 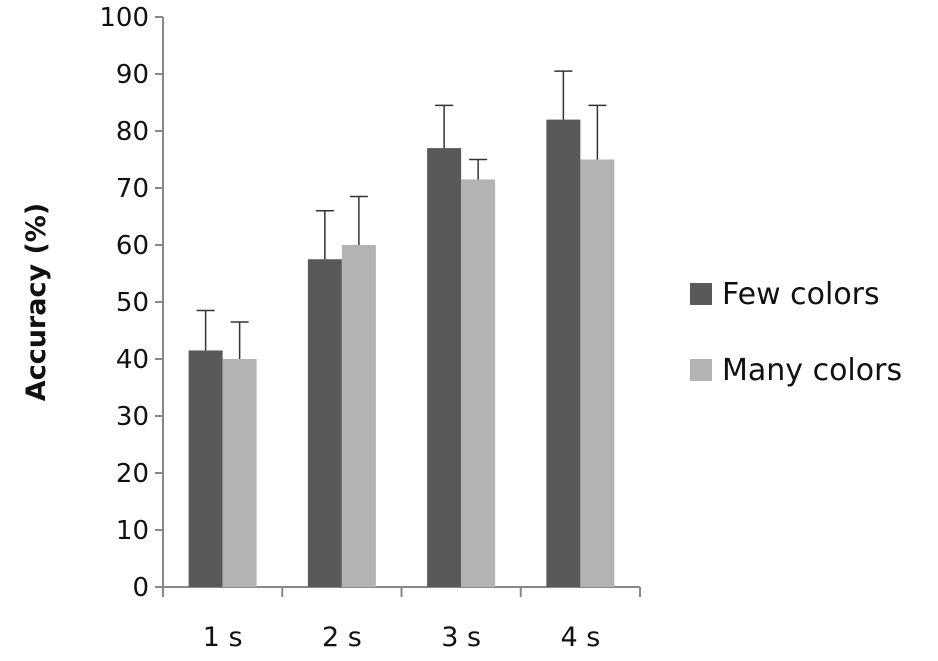 What do you see at coordinates (132, 75) in the screenshot?
I see `y-tick-label: 90` at bounding box center [132, 75].